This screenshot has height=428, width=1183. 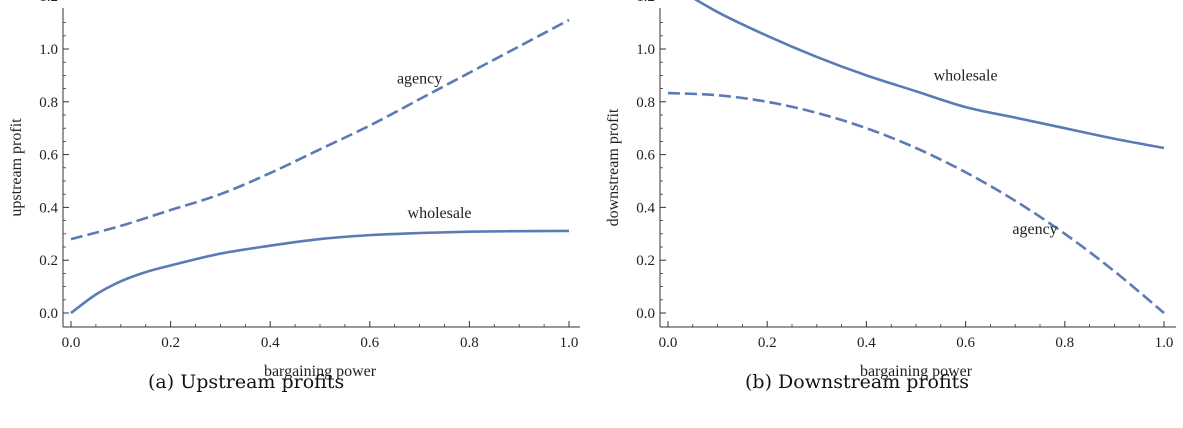 I want to click on y-axis-label: upstream profit, so click(x=16, y=167).